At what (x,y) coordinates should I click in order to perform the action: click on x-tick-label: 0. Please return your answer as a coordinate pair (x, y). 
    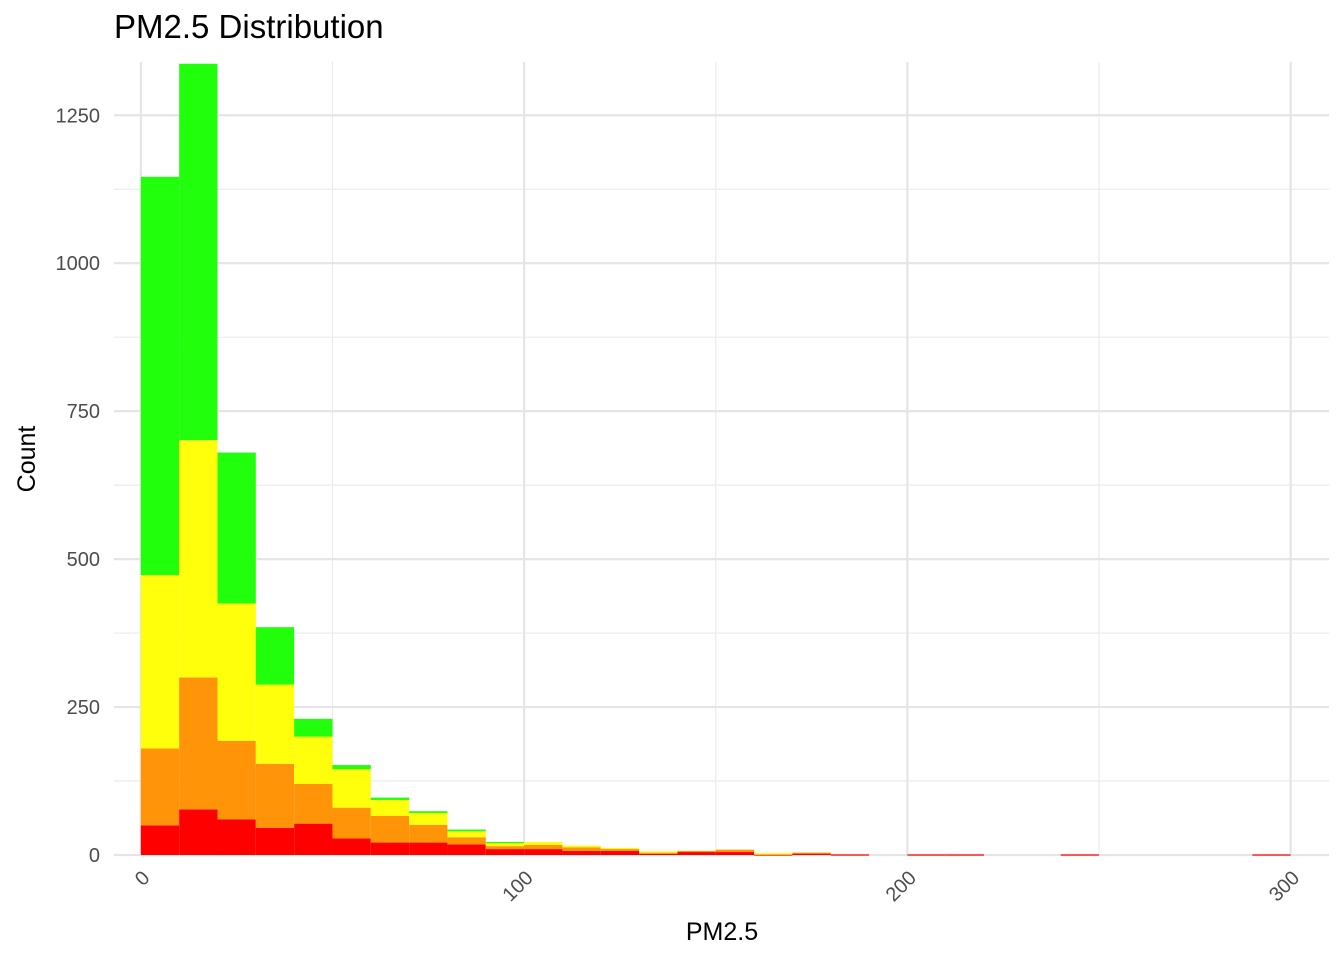
    Looking at the image, I should click on (142, 878).